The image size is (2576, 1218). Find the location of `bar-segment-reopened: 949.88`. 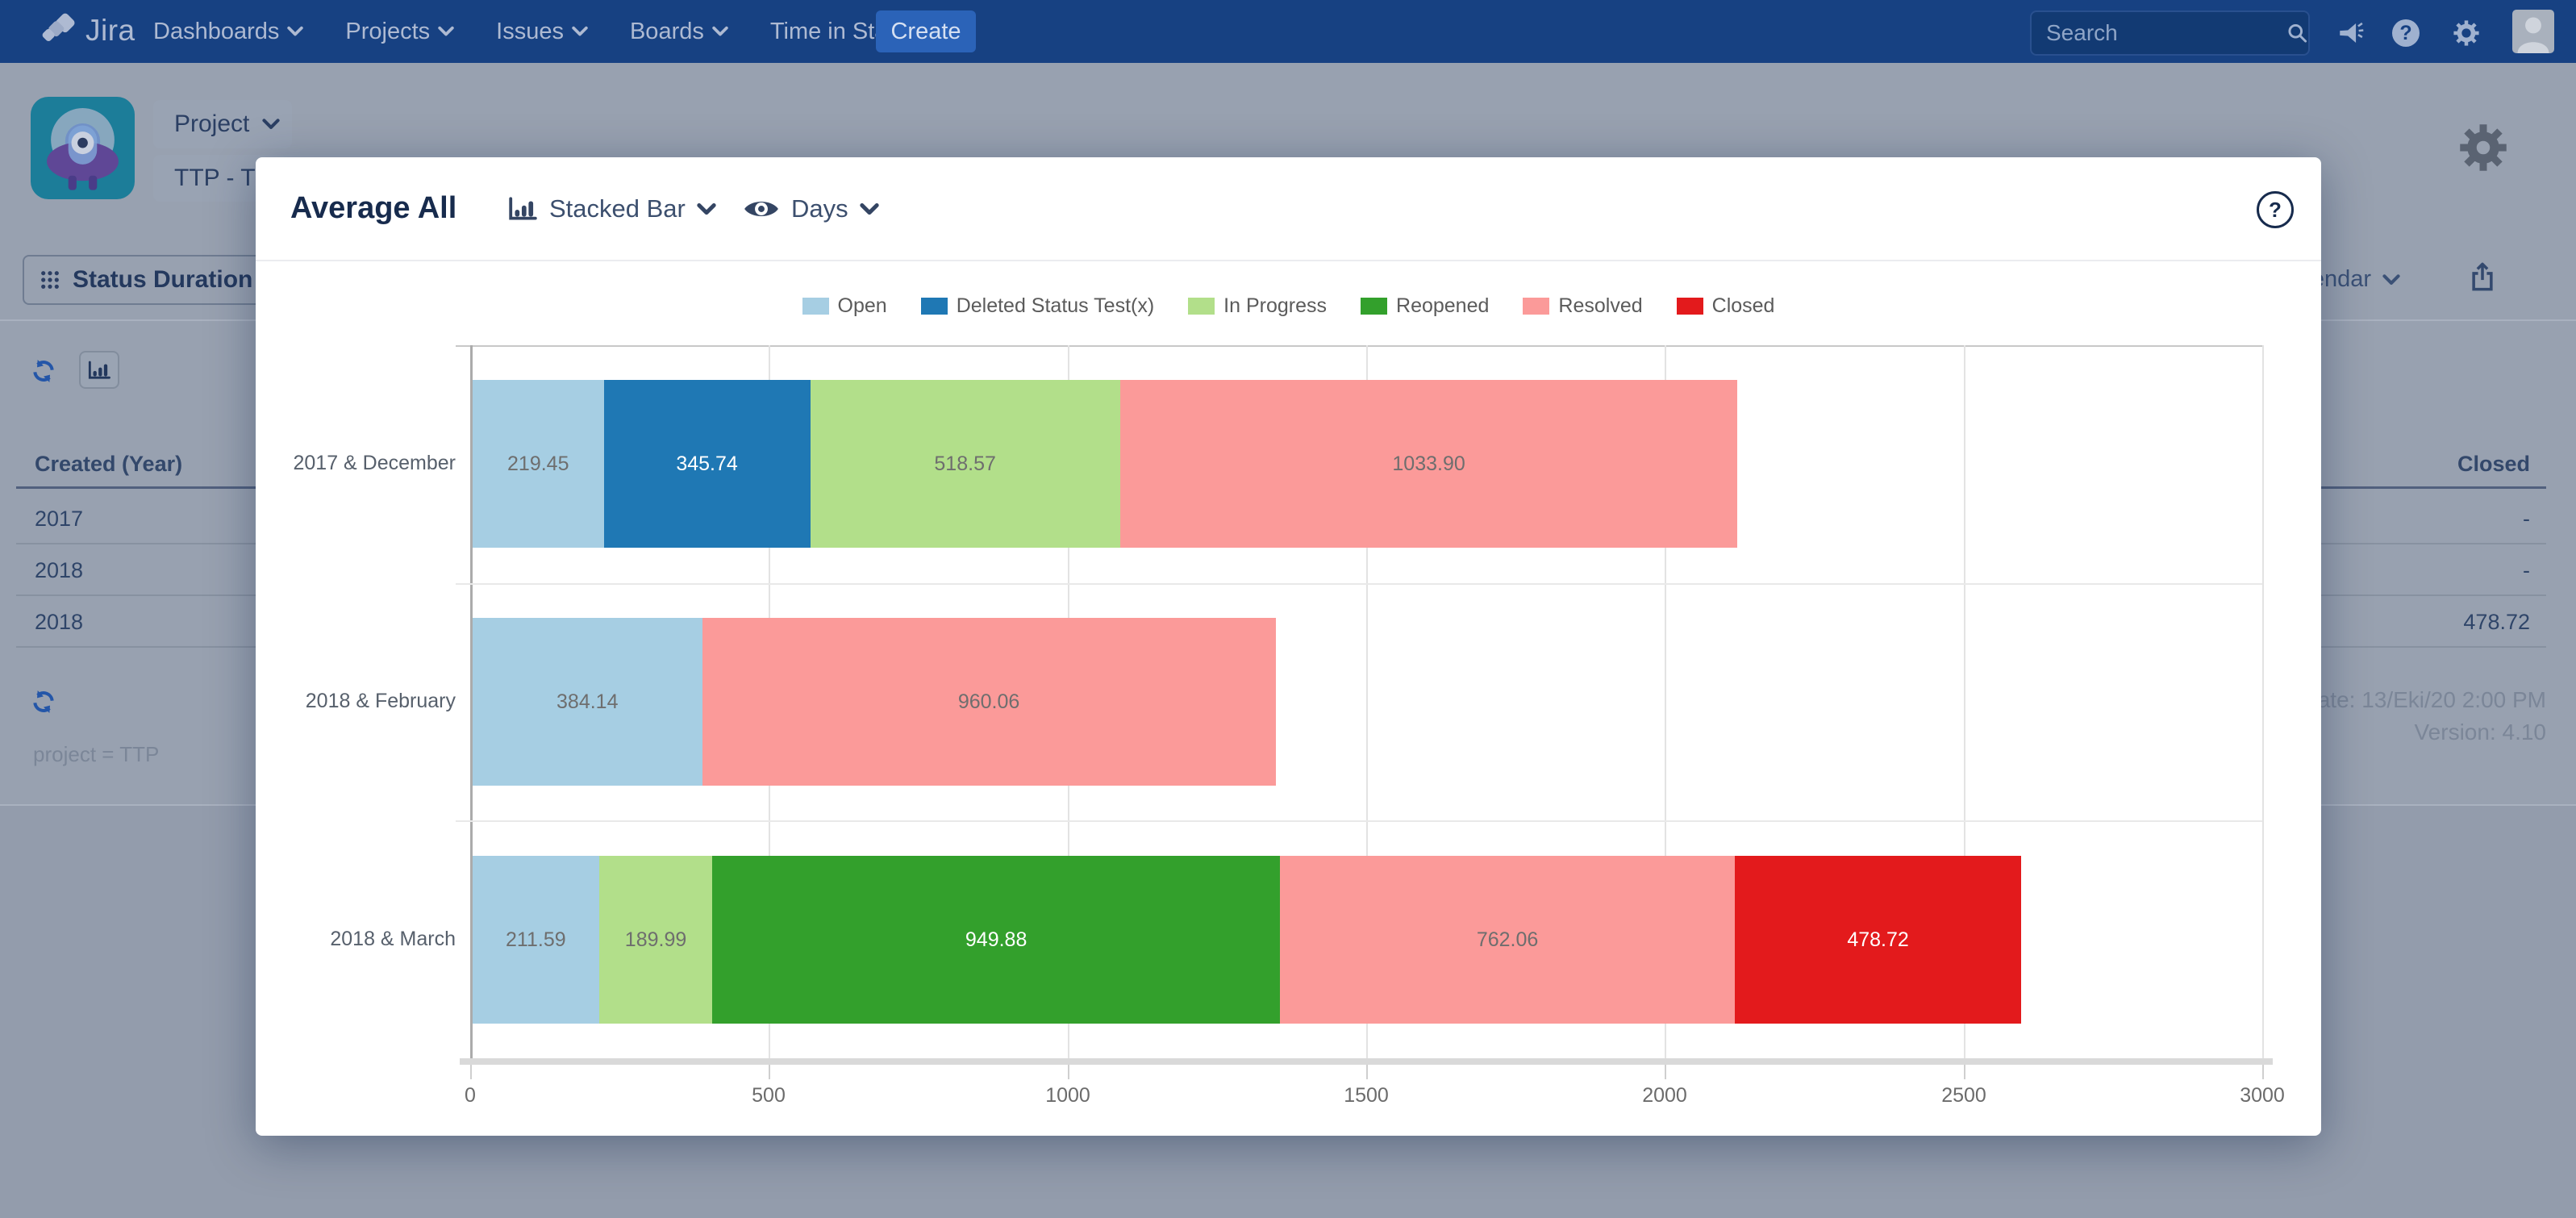

bar-segment-reopened: 949.88 is located at coordinates (996, 940).